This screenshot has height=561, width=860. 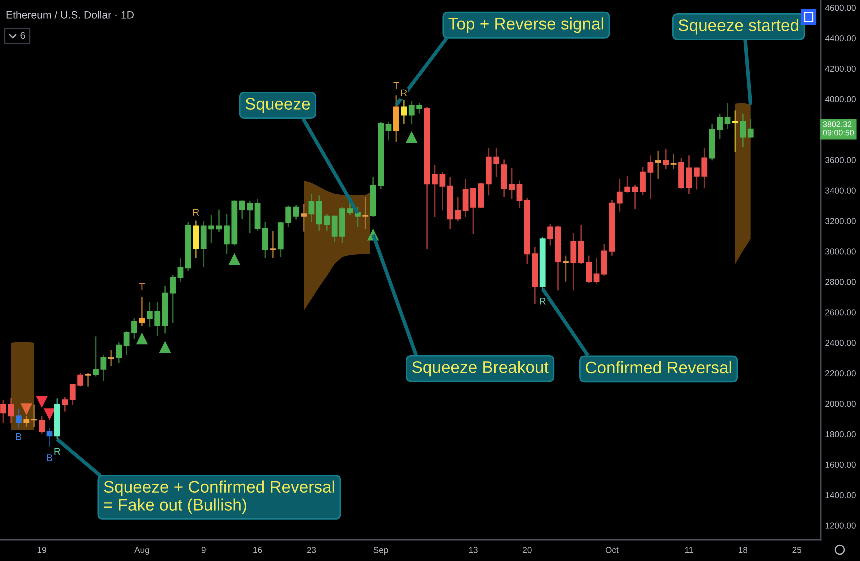 I want to click on x-tick-label: 23, so click(x=311, y=550).